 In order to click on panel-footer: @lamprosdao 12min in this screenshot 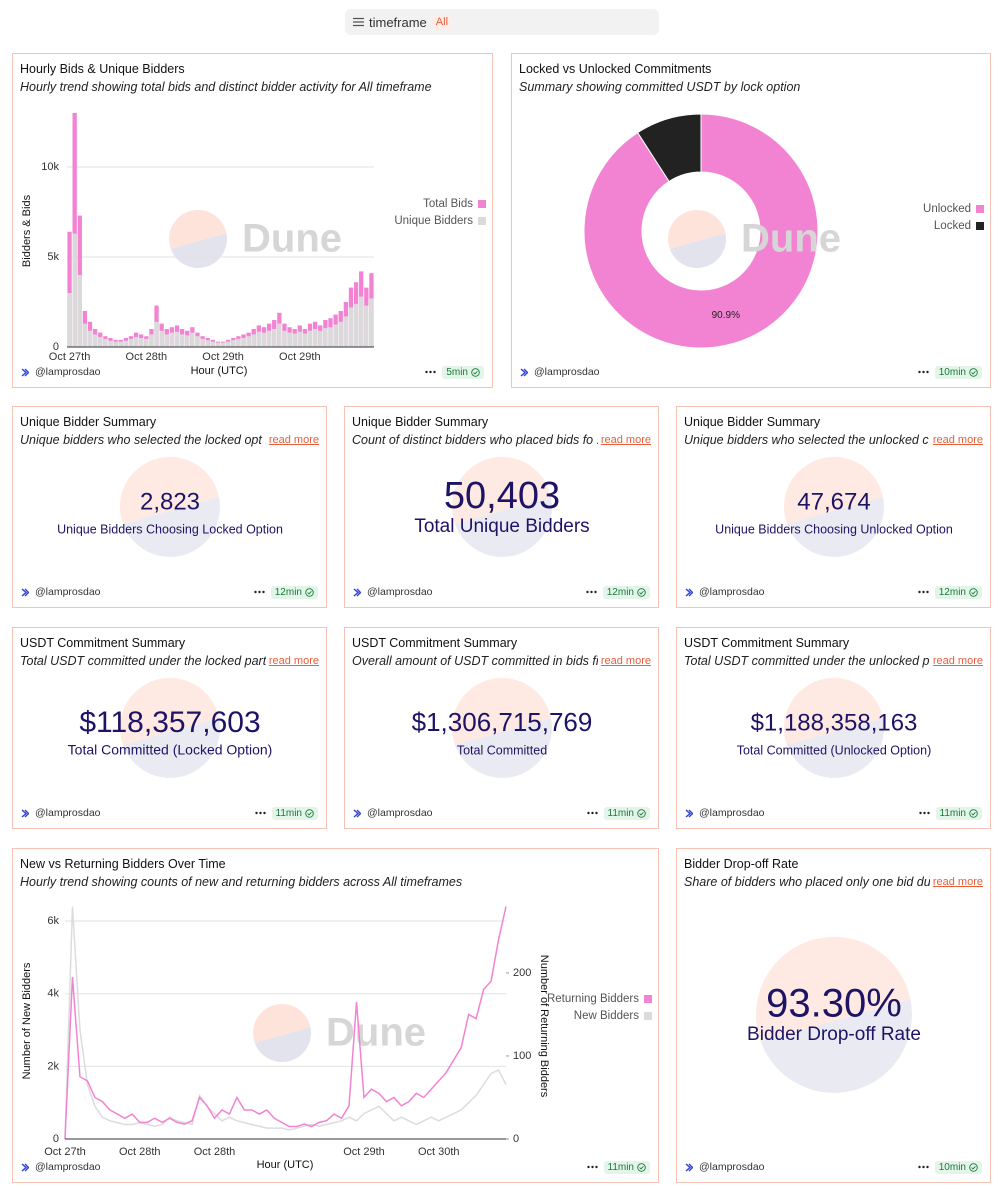, I will do `click(833, 592)`.